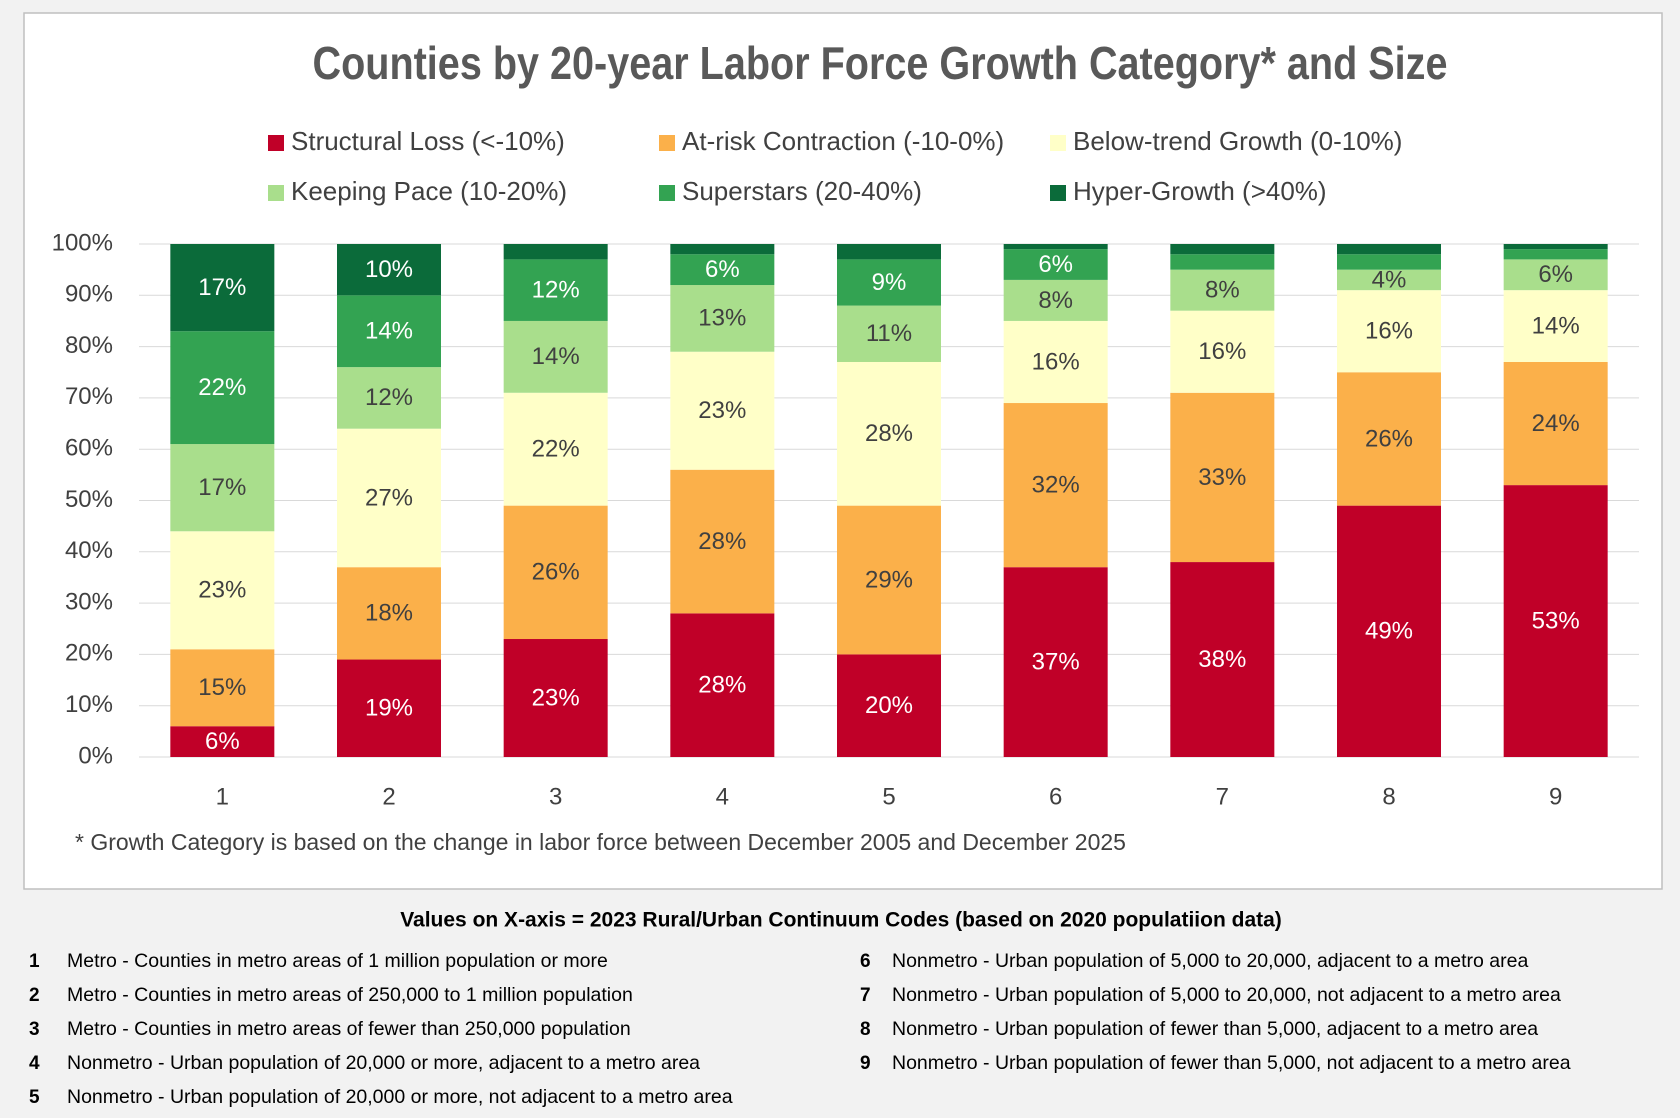 This screenshot has width=1680, height=1118. I want to click on data-label: 10%, so click(389, 269).